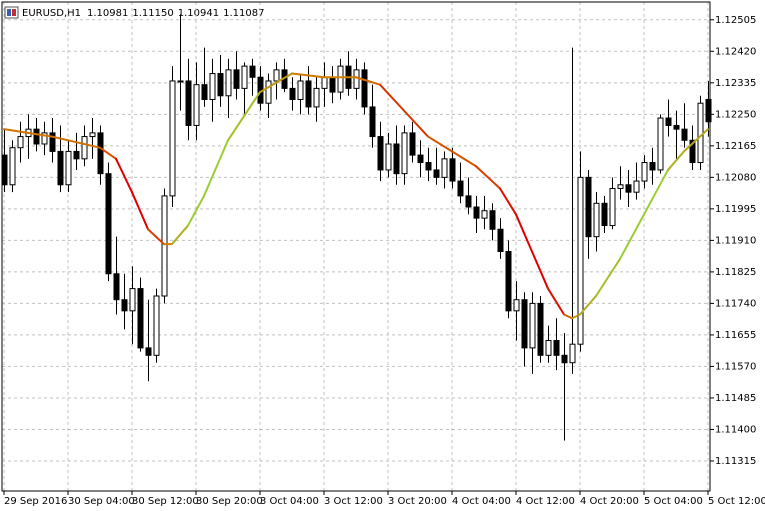 Image resolution: width=765 pixels, height=511 pixels. Describe the element at coordinates (735, 272) in the screenshot. I see `y-tick-label: 1.11825` at that location.